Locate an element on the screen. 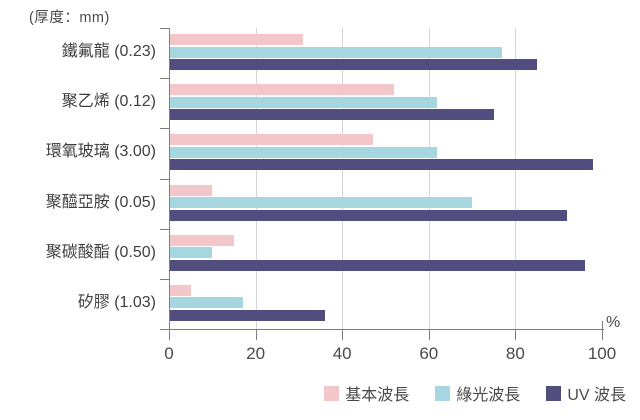 Image resolution: width=640 pixels, height=420 pixels. bar-series1-cat1 is located at coordinates (304, 102).